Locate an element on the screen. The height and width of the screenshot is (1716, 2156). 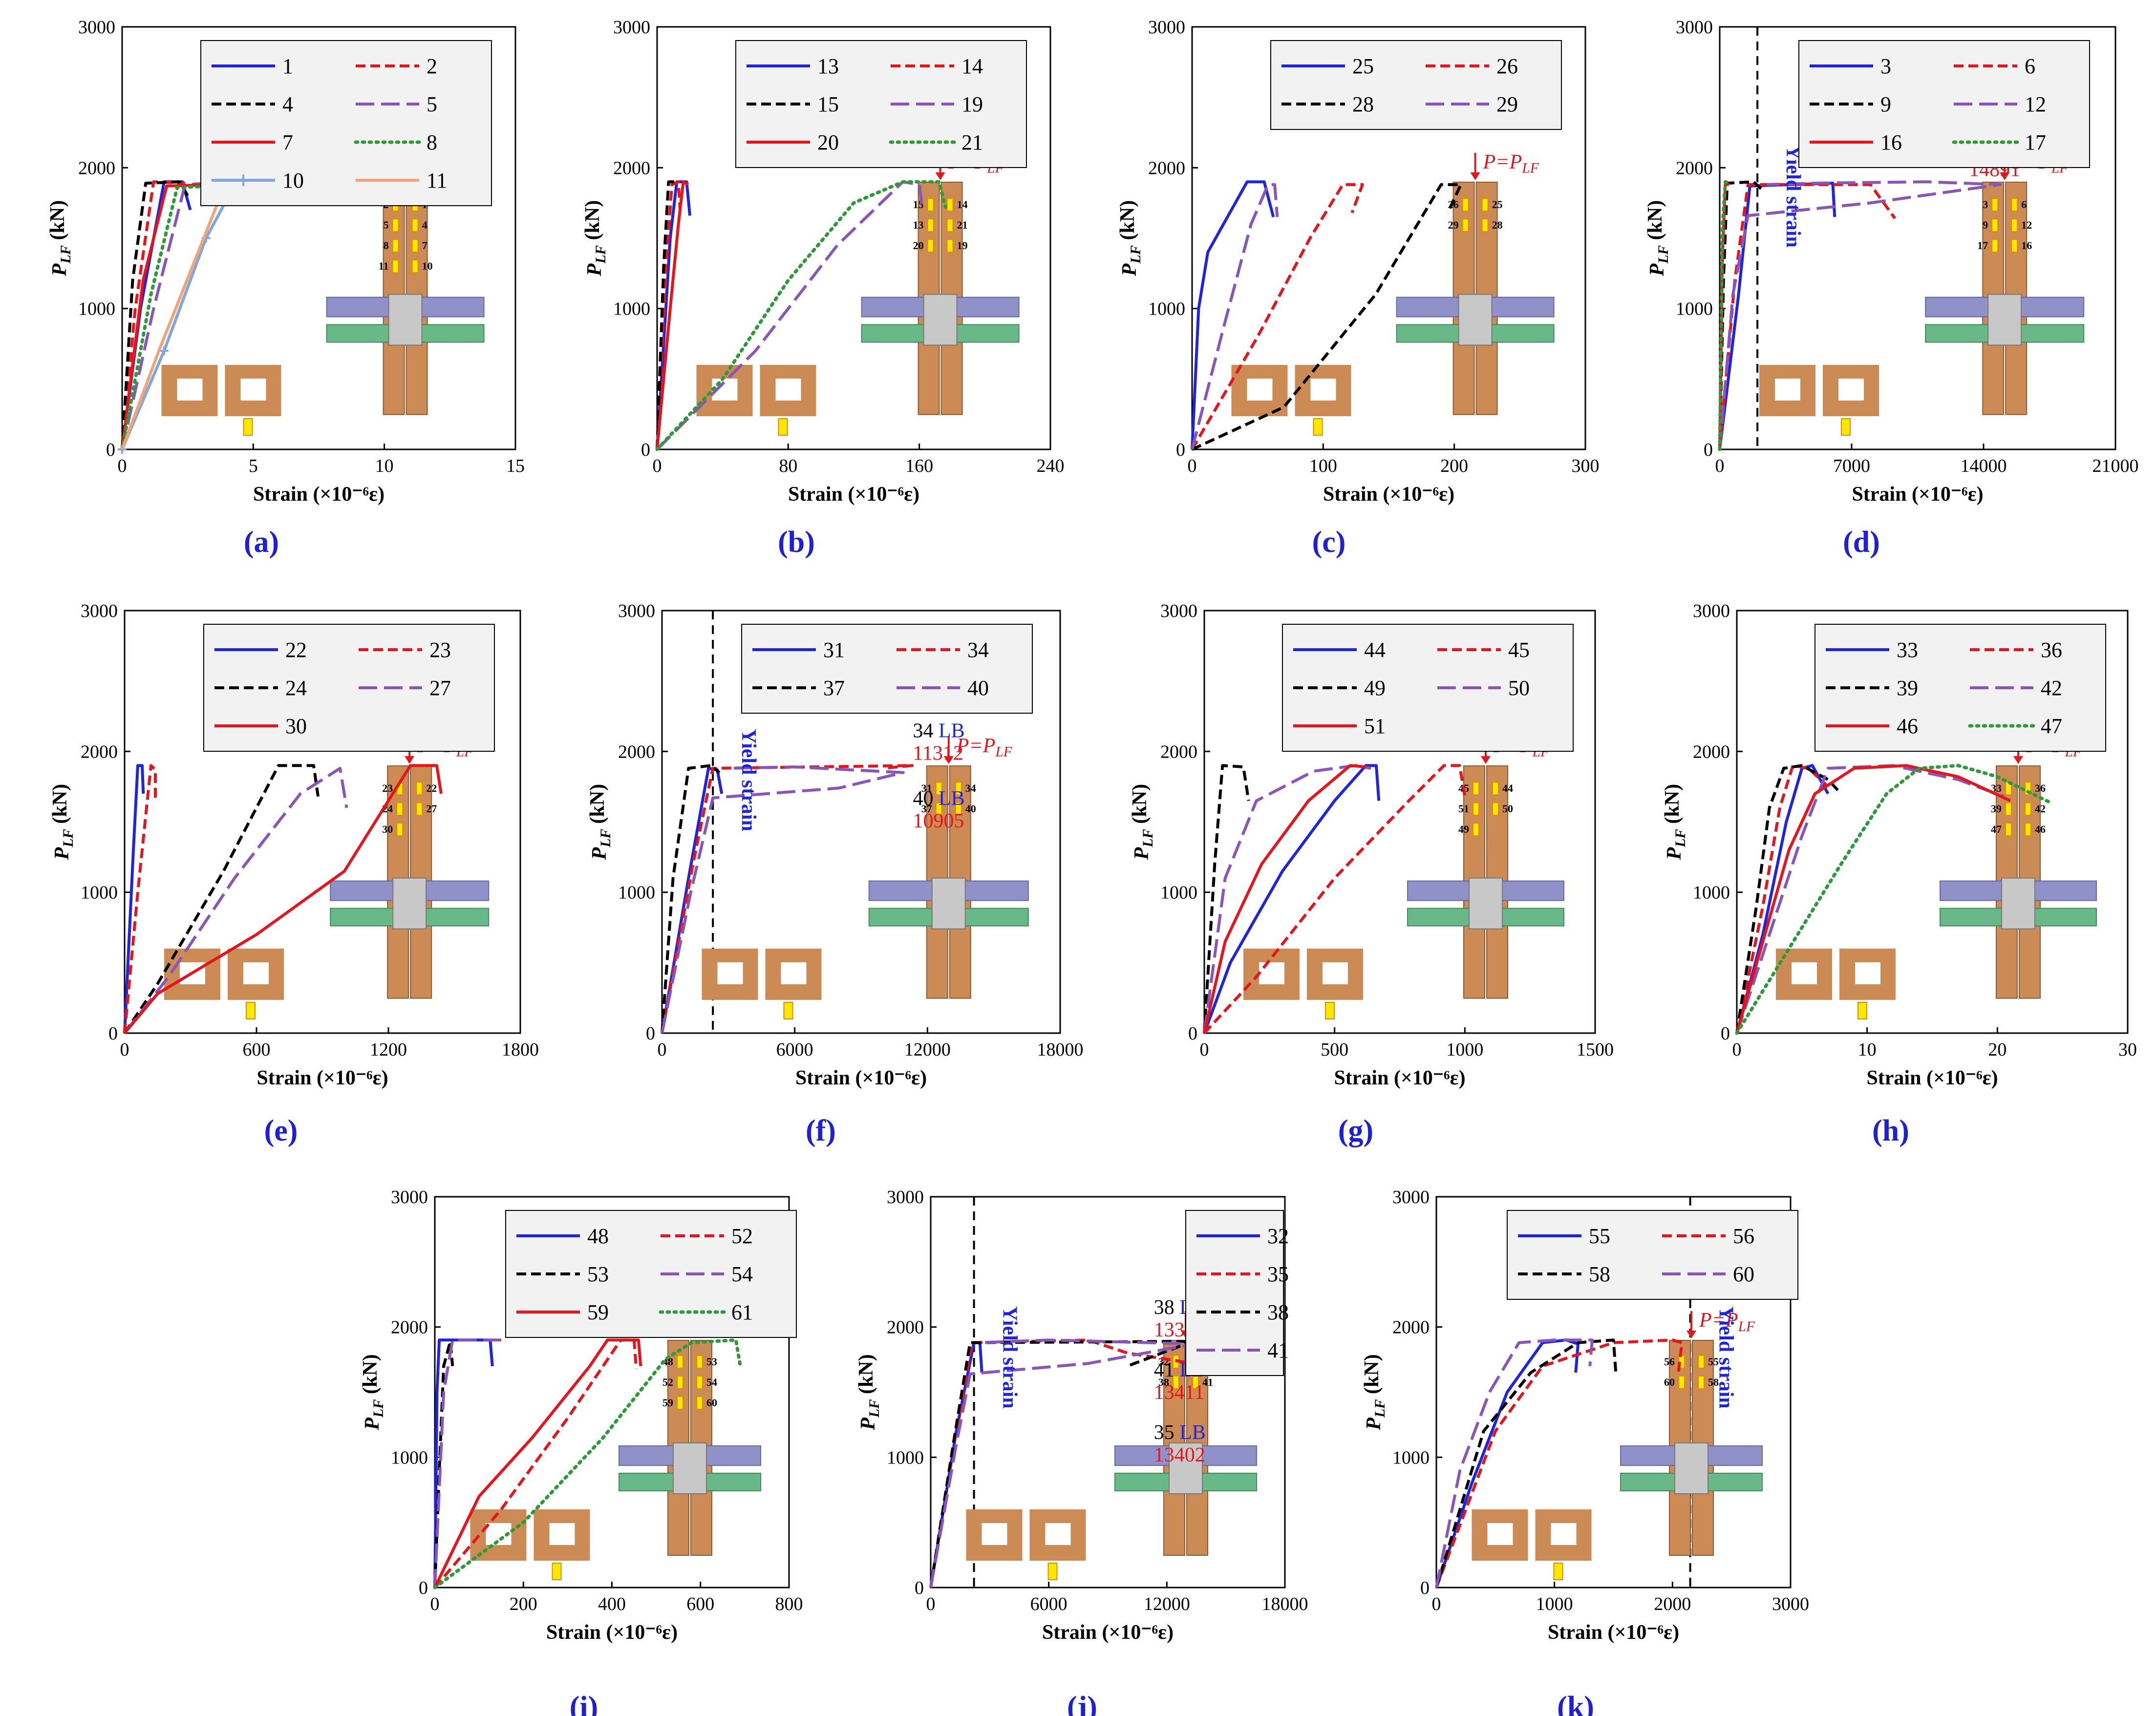
legend-label-46: 46 is located at coordinates (1907, 726).